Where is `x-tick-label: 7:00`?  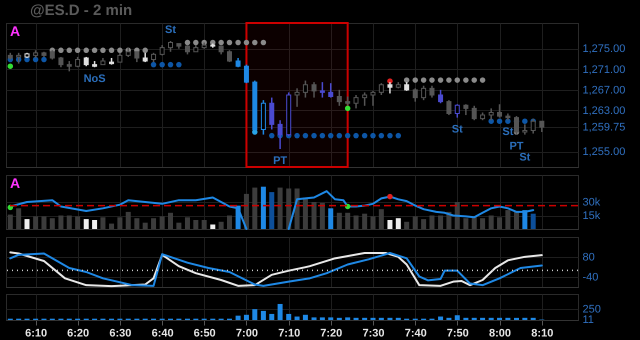
x-tick-label: 7:00 is located at coordinates (247, 334).